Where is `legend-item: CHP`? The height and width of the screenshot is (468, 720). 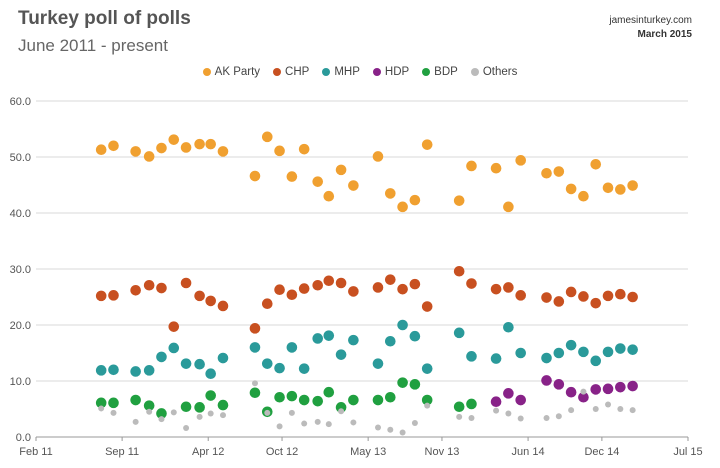
legend-item: CHP is located at coordinates (291, 72).